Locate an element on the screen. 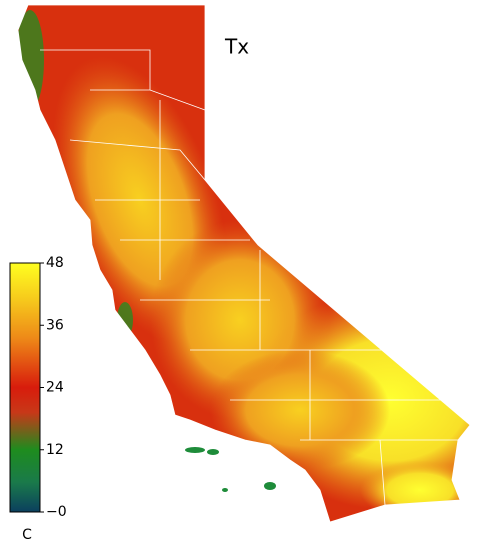 The width and height of the screenshot is (502, 552). colorbar-tick-label: −0 is located at coordinates (56, 512).